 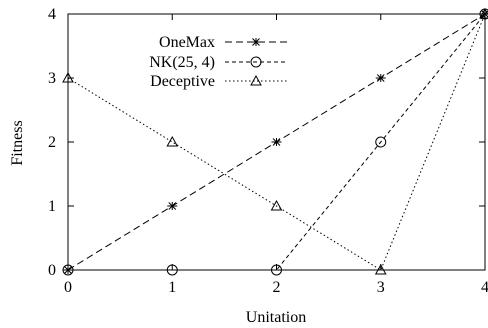 What do you see at coordinates (52, 142) in the screenshot?
I see `y-tick-label: 2` at bounding box center [52, 142].